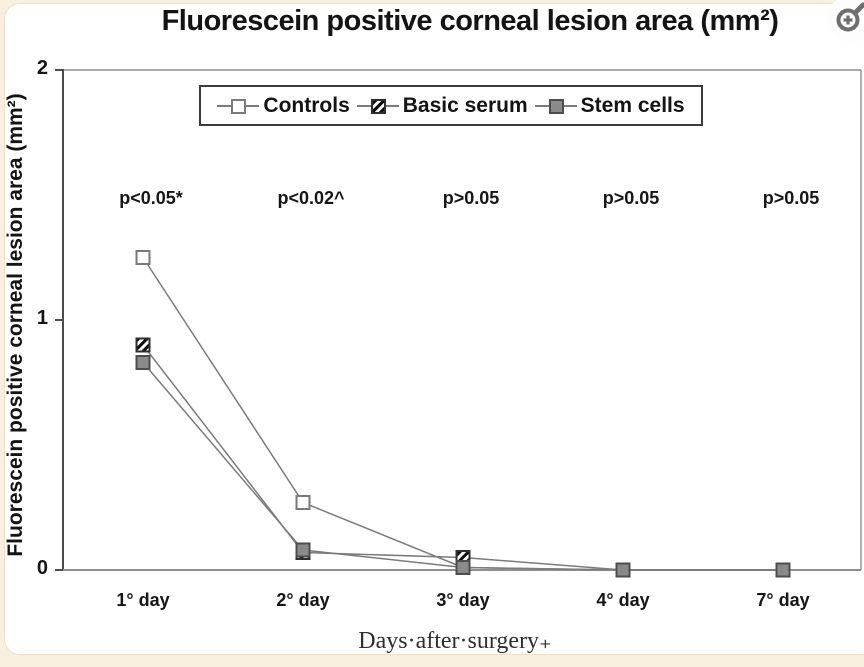  What do you see at coordinates (623, 600) in the screenshot?
I see `x-tick-label: 4° day` at bounding box center [623, 600].